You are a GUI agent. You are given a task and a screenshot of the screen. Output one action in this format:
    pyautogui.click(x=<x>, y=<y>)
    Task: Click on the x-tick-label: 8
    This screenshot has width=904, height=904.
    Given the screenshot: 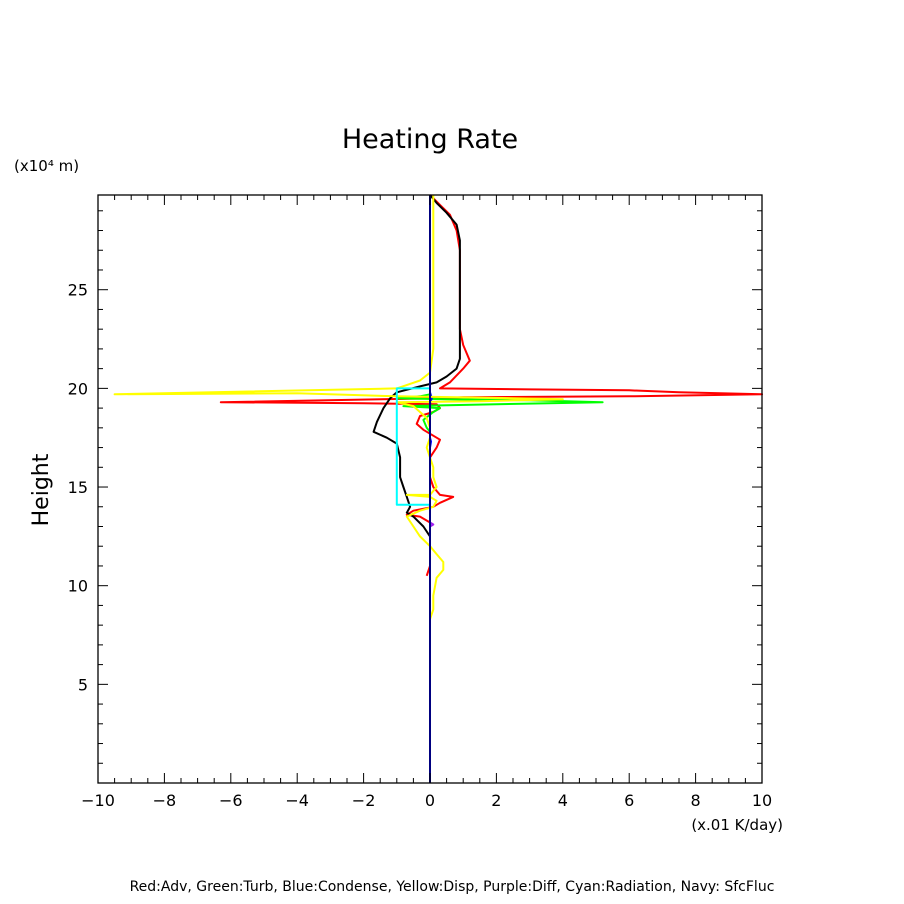 What is the action you would take?
    pyautogui.click(x=696, y=800)
    